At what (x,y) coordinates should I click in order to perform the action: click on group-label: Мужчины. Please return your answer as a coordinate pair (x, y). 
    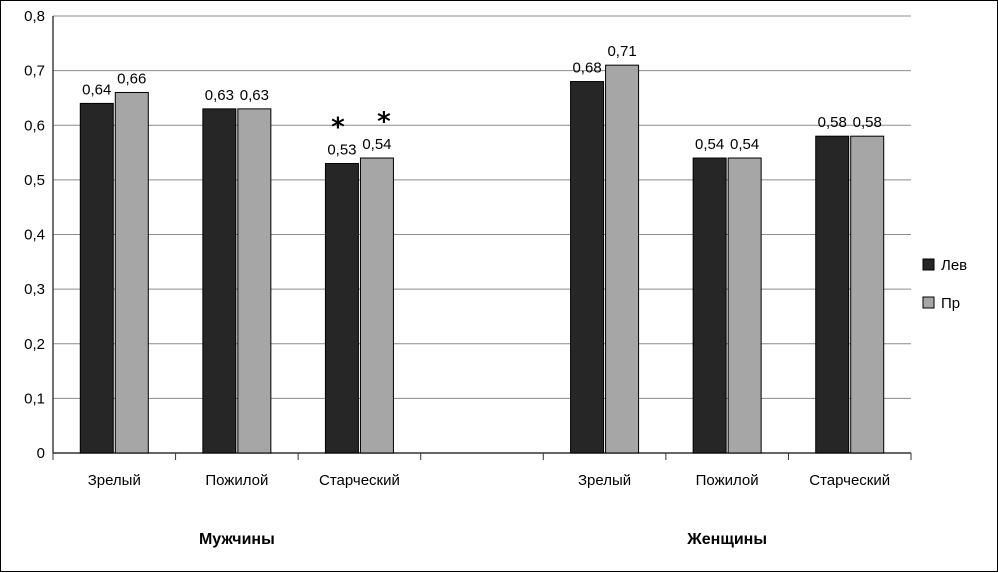
    Looking at the image, I should click on (237, 539).